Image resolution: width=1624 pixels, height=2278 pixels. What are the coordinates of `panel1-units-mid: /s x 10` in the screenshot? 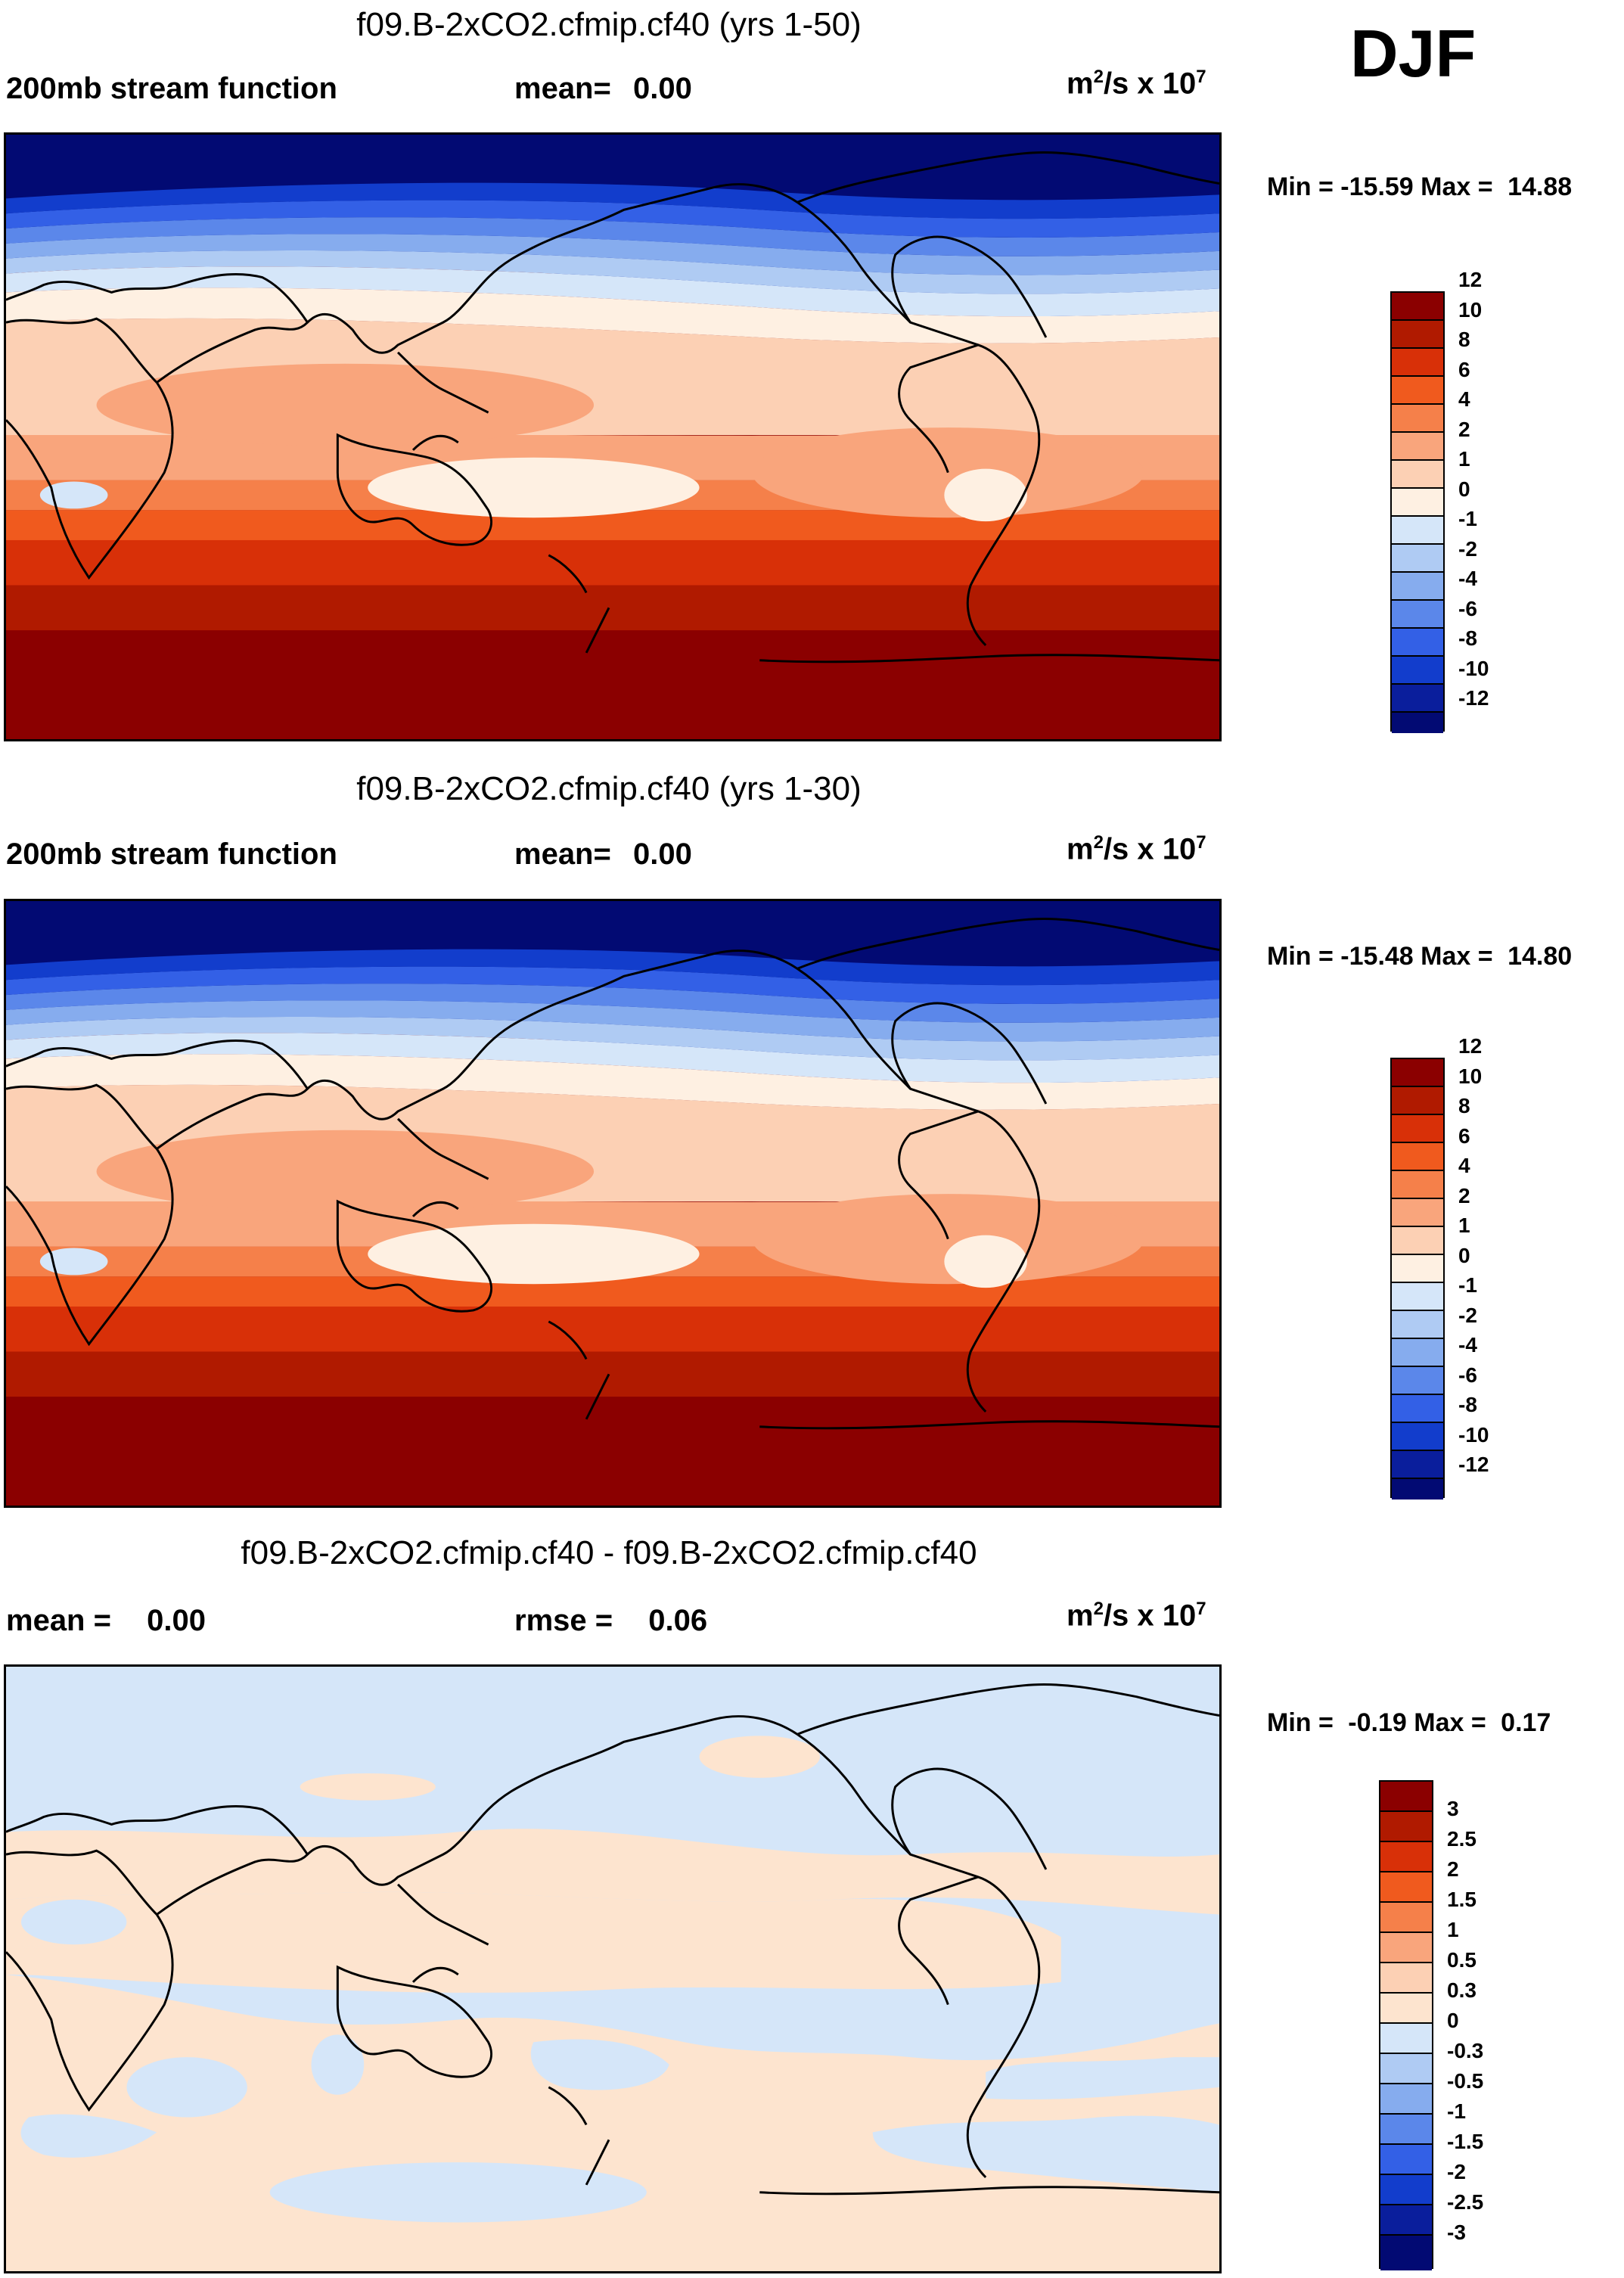 It's located at (1150, 84).